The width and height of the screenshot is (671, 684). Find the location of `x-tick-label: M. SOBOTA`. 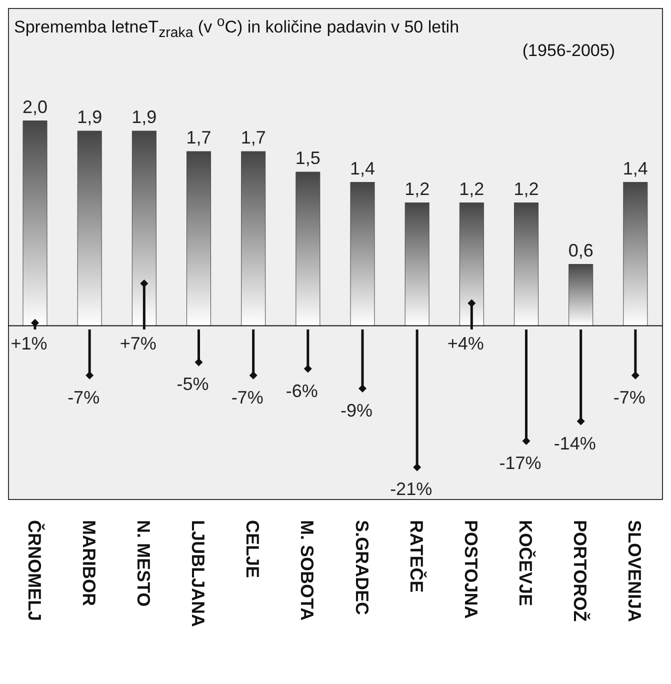

x-tick-label: M. SOBOTA is located at coordinates (307, 570).